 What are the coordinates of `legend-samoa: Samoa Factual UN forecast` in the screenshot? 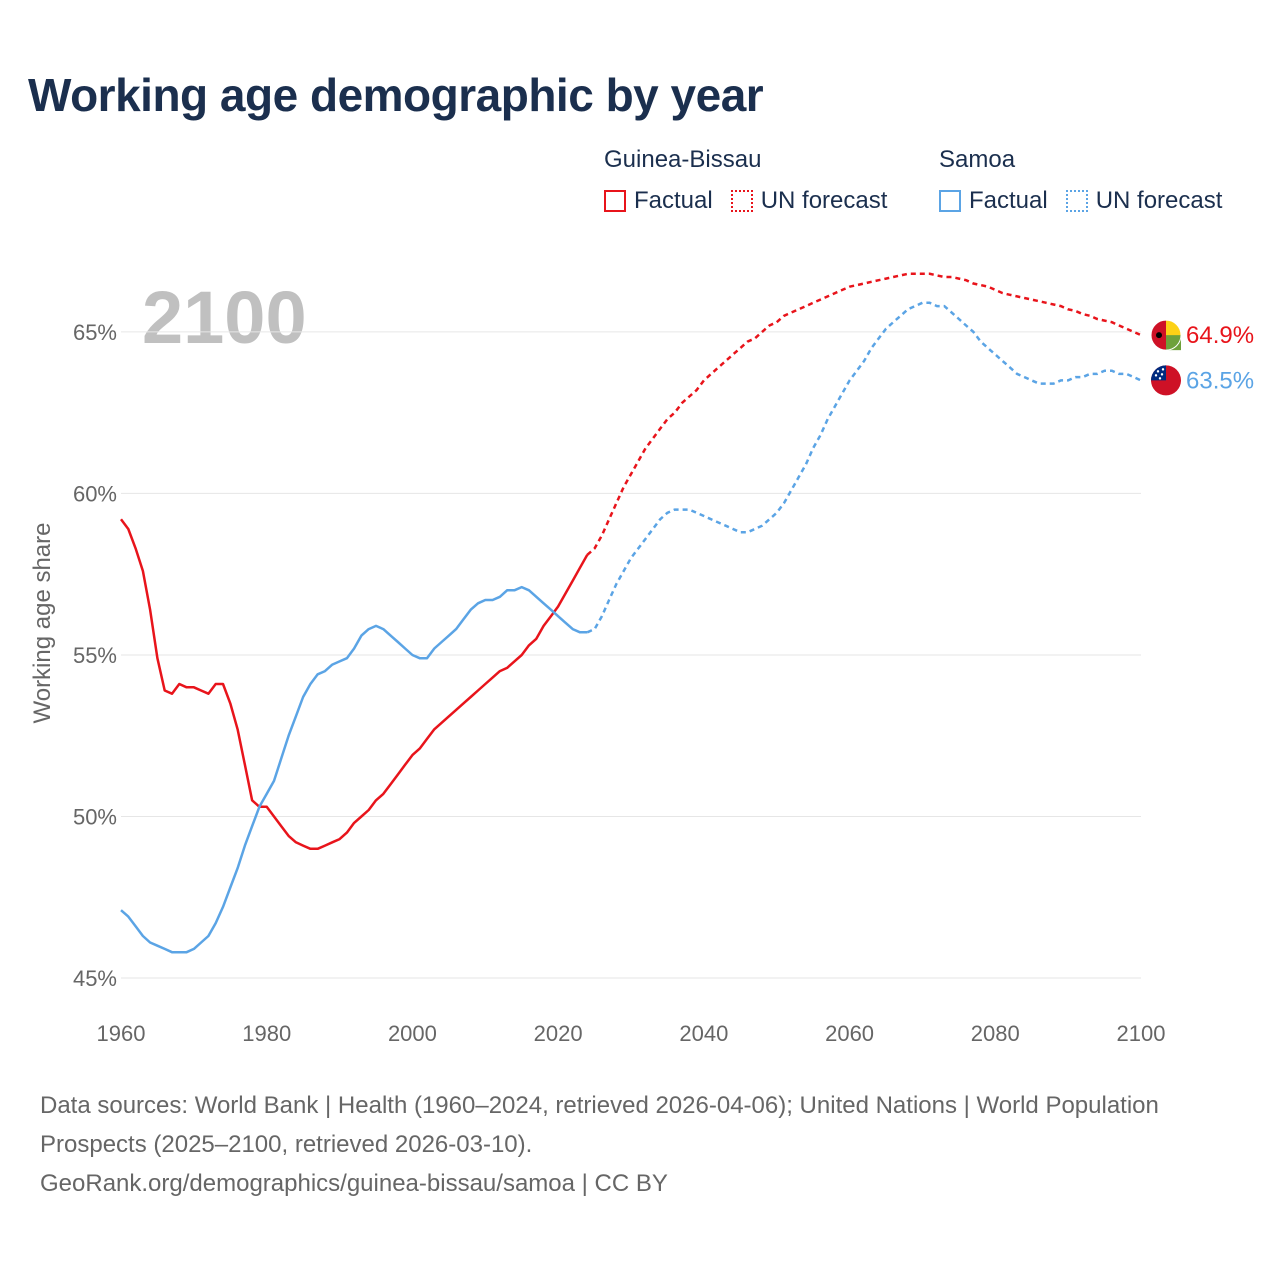 It's located at (1089, 180).